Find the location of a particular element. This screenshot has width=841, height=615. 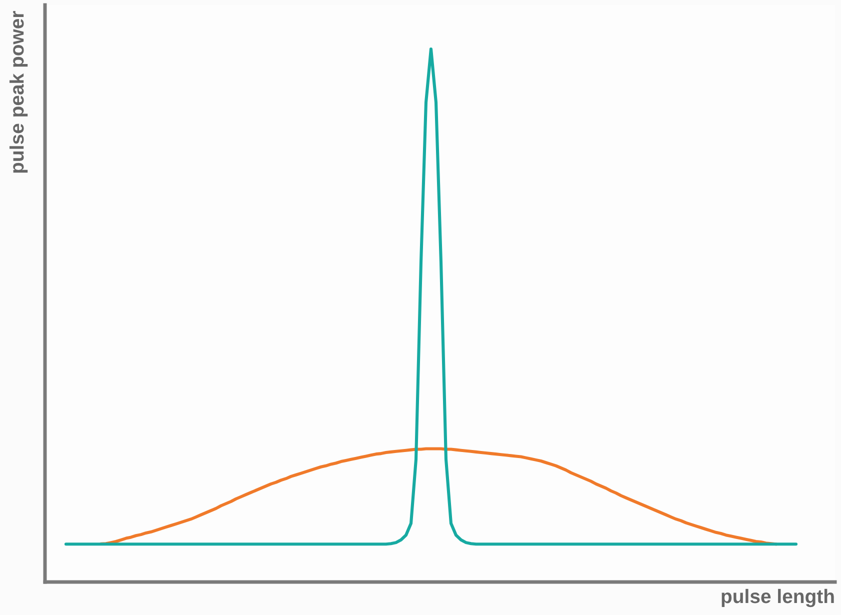

x-axis-title: pulse length is located at coordinates (778, 598).